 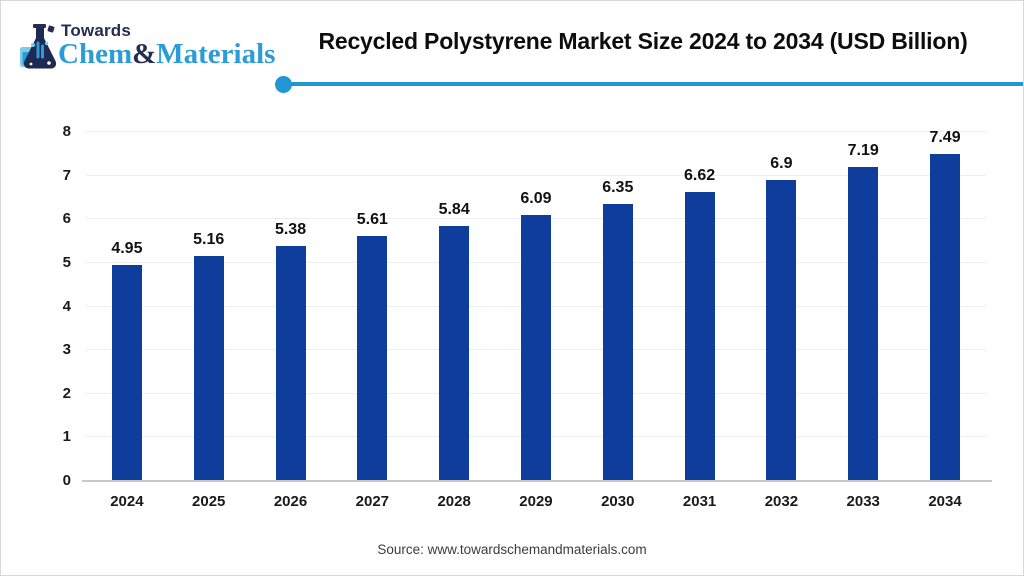 What do you see at coordinates (144, 54) in the screenshot?
I see `logo-text-amp: &` at bounding box center [144, 54].